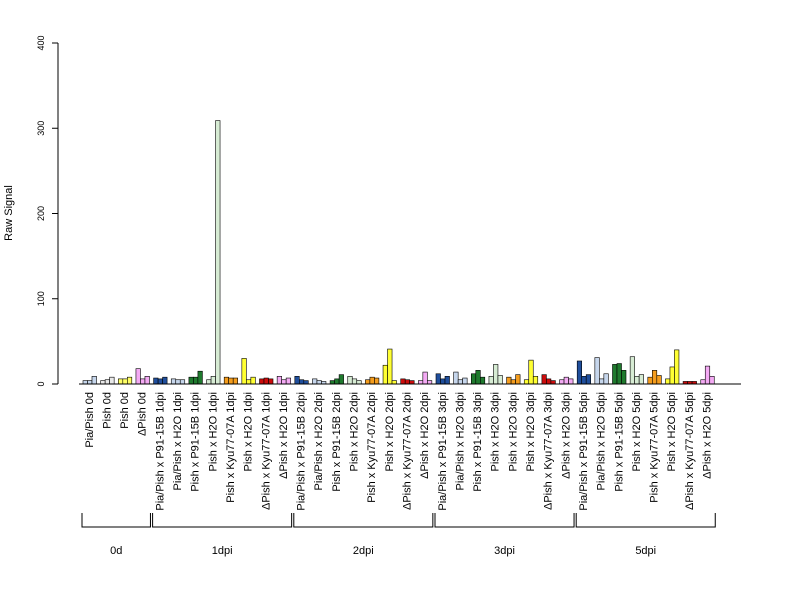 The width and height of the screenshot is (800, 600). What do you see at coordinates (645, 551) in the screenshot?
I see `group-label: 5dpi` at bounding box center [645, 551].